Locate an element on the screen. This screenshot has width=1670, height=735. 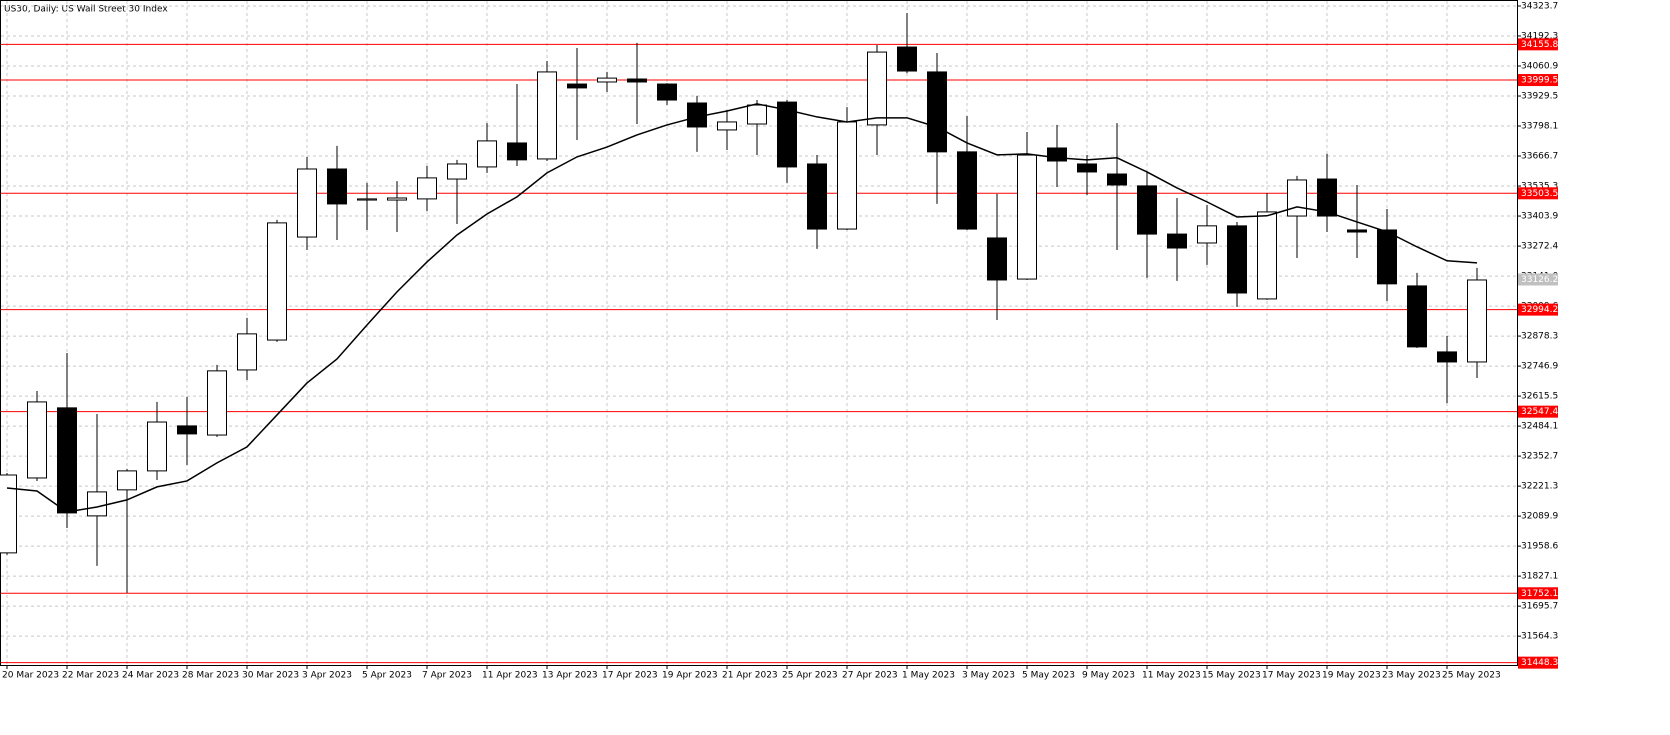
level-label: 31448.3 is located at coordinates (1539, 663).